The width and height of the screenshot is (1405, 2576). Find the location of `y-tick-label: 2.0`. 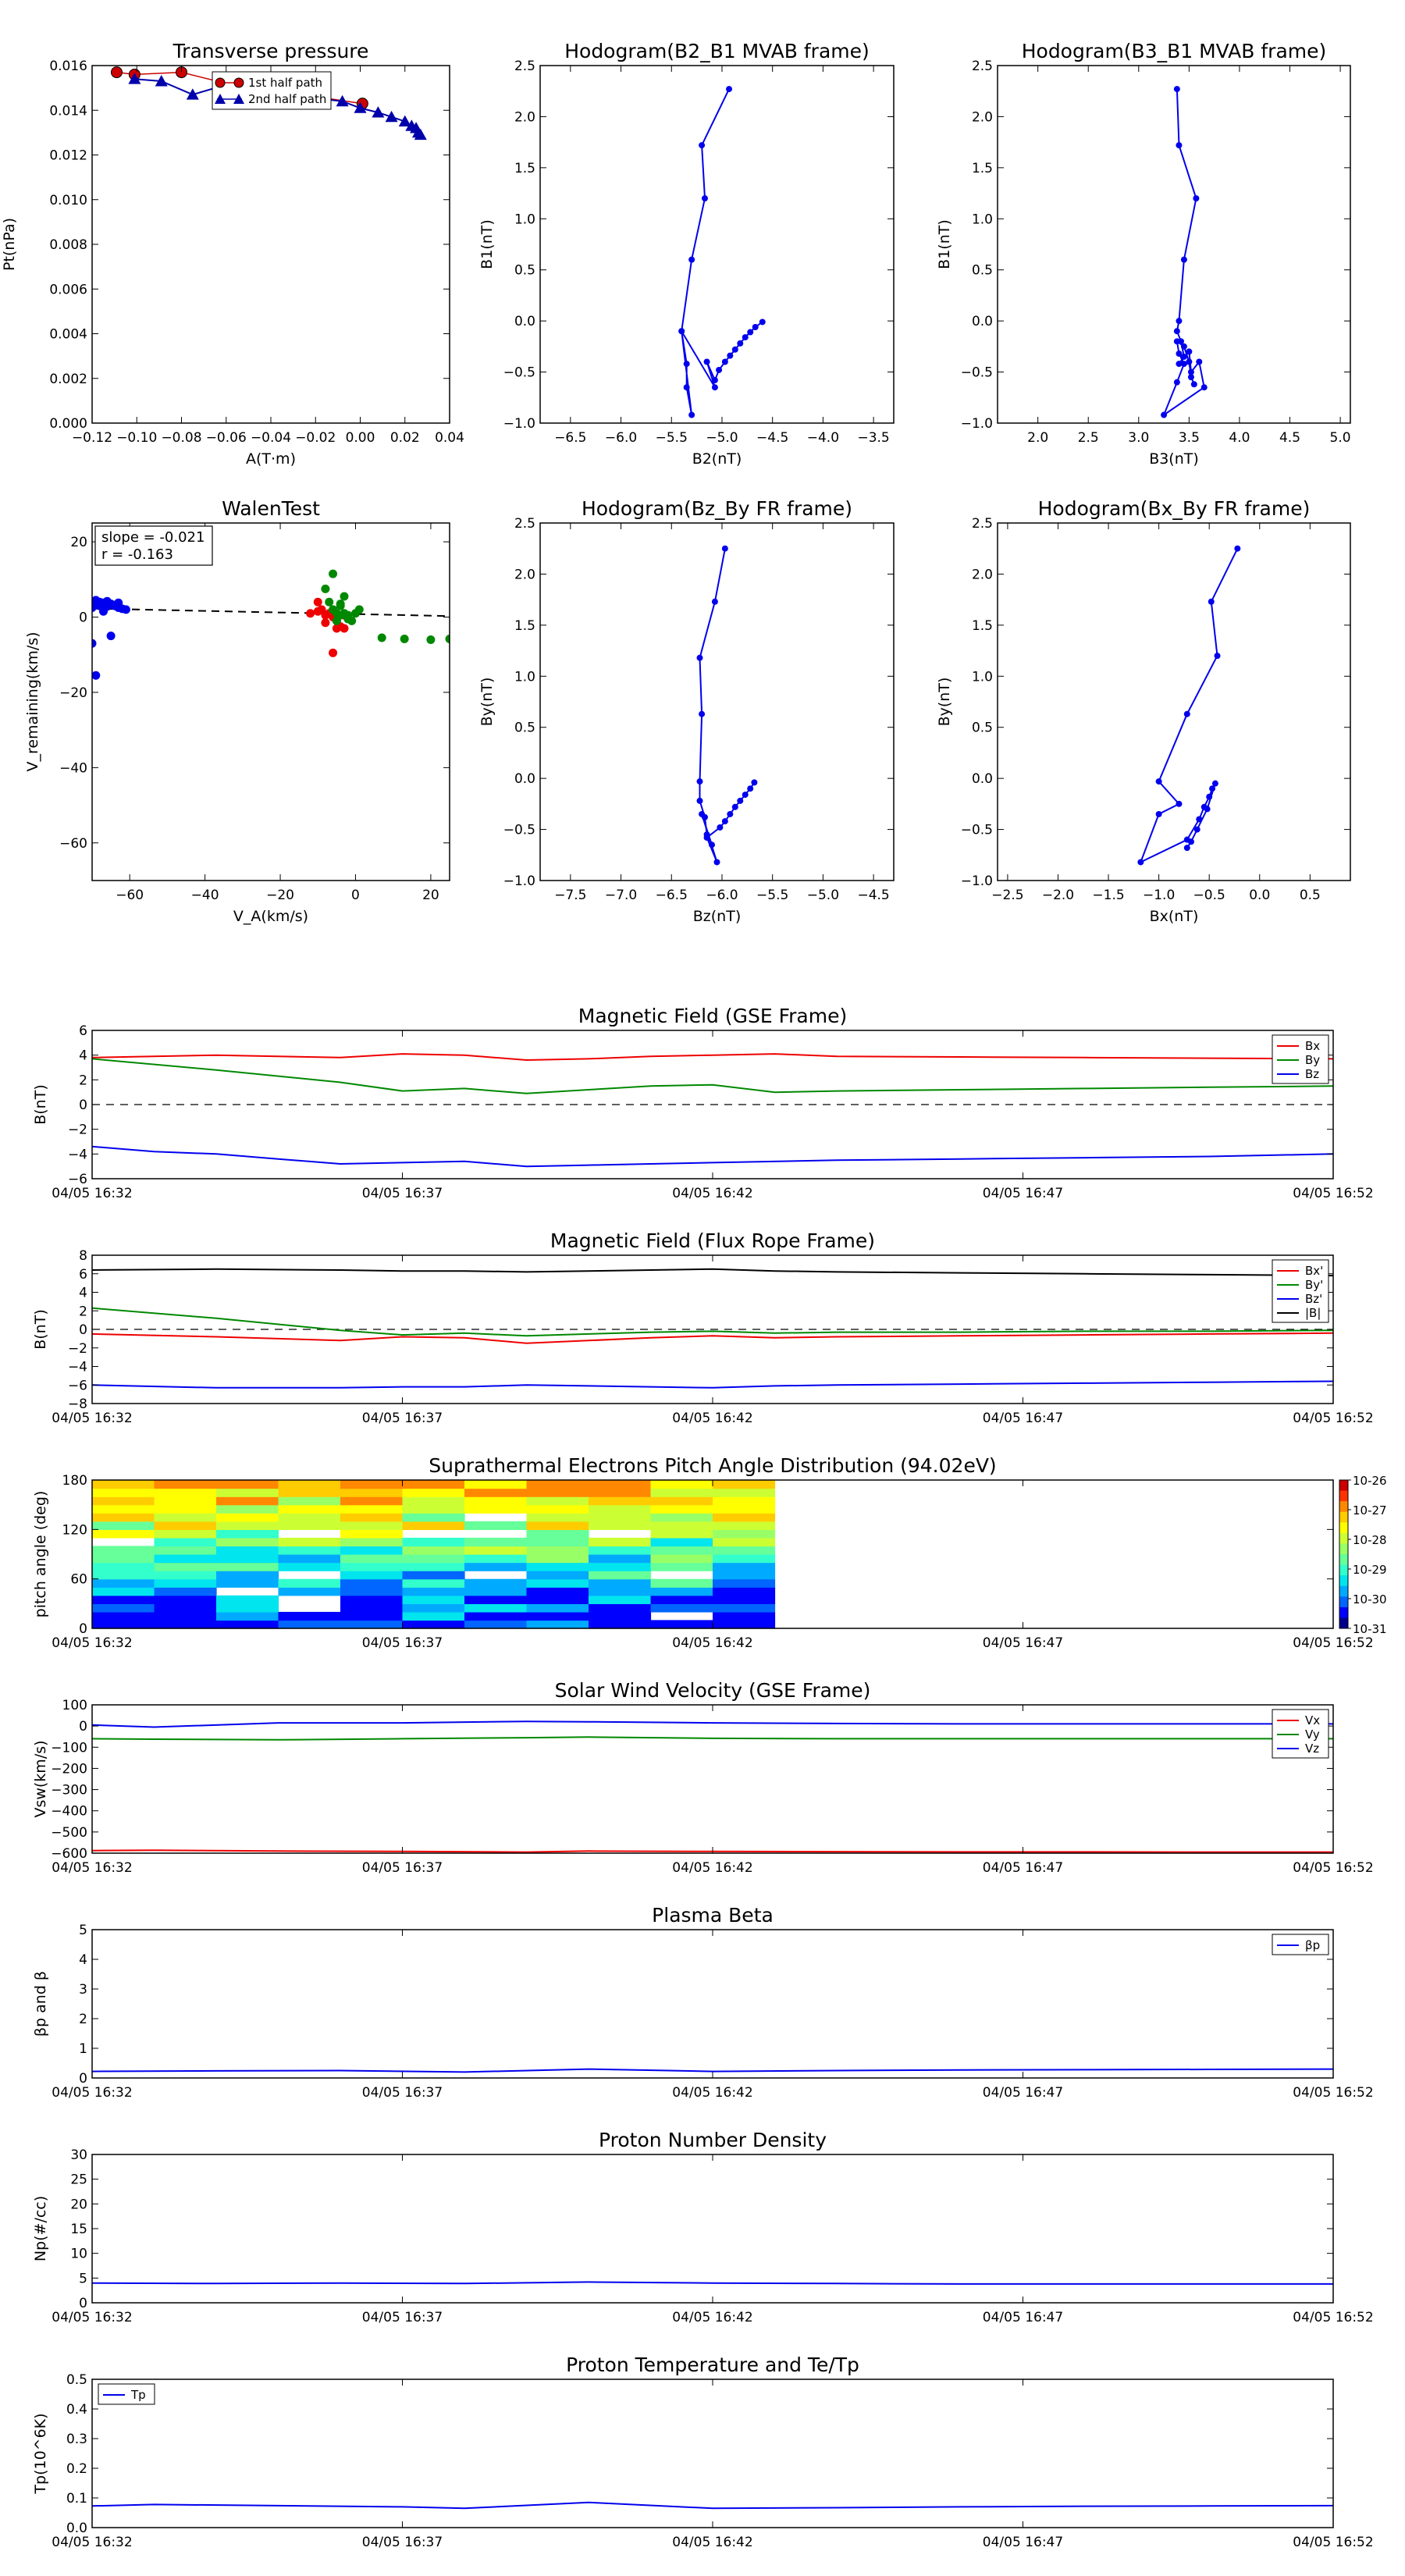

y-tick-label: 2.0 is located at coordinates (982, 117).